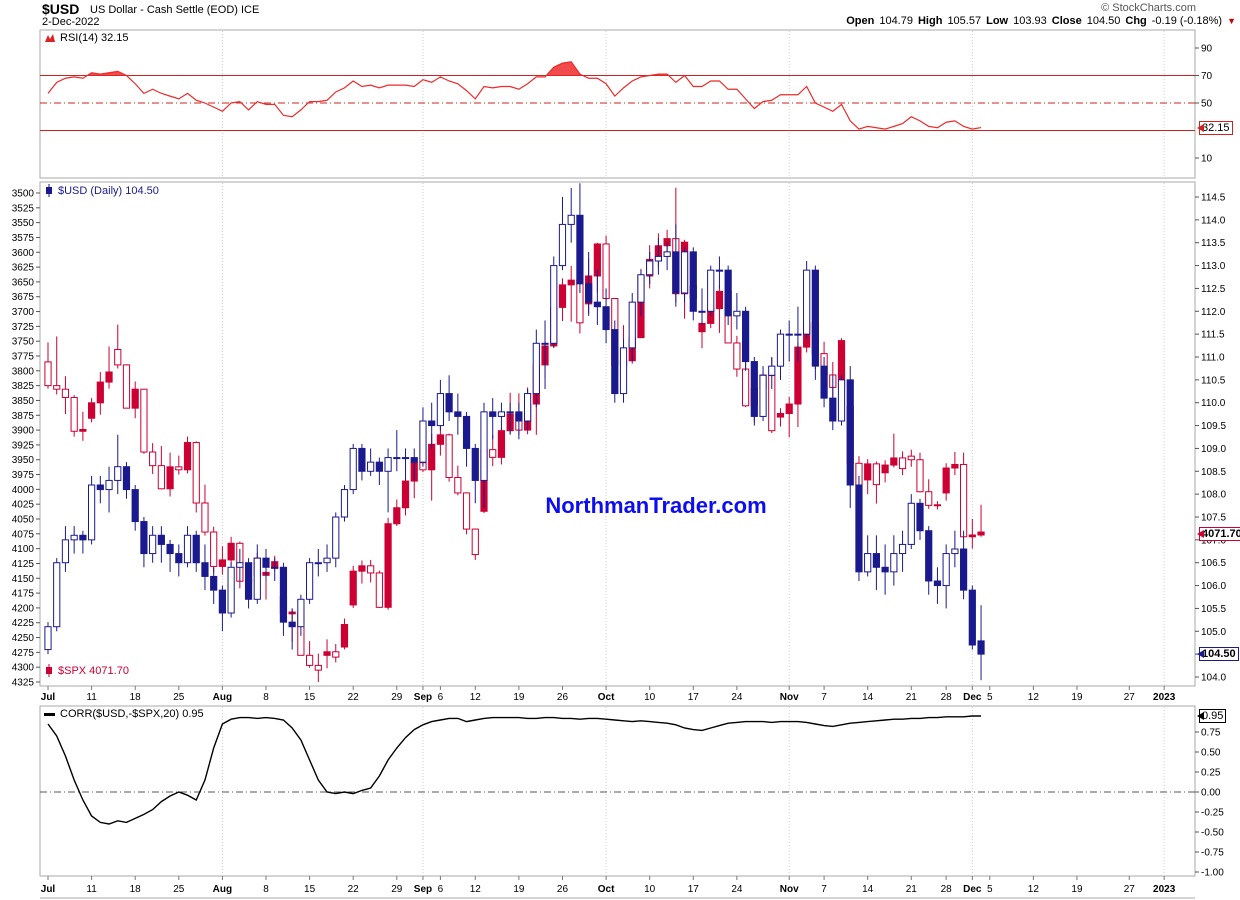 The width and height of the screenshot is (1240, 900). I want to click on corr-value-tag: 0.95, so click(1211, 716).